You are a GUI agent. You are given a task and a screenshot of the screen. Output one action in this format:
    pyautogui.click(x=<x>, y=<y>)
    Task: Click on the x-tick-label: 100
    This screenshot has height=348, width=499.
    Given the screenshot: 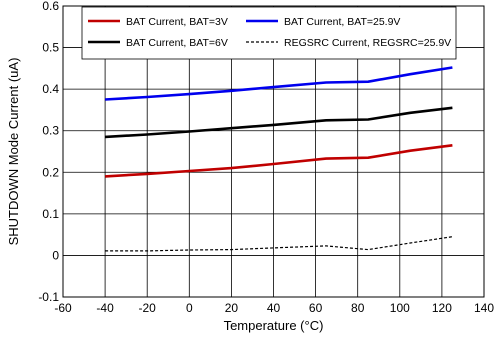 What is the action you would take?
    pyautogui.click(x=400, y=308)
    